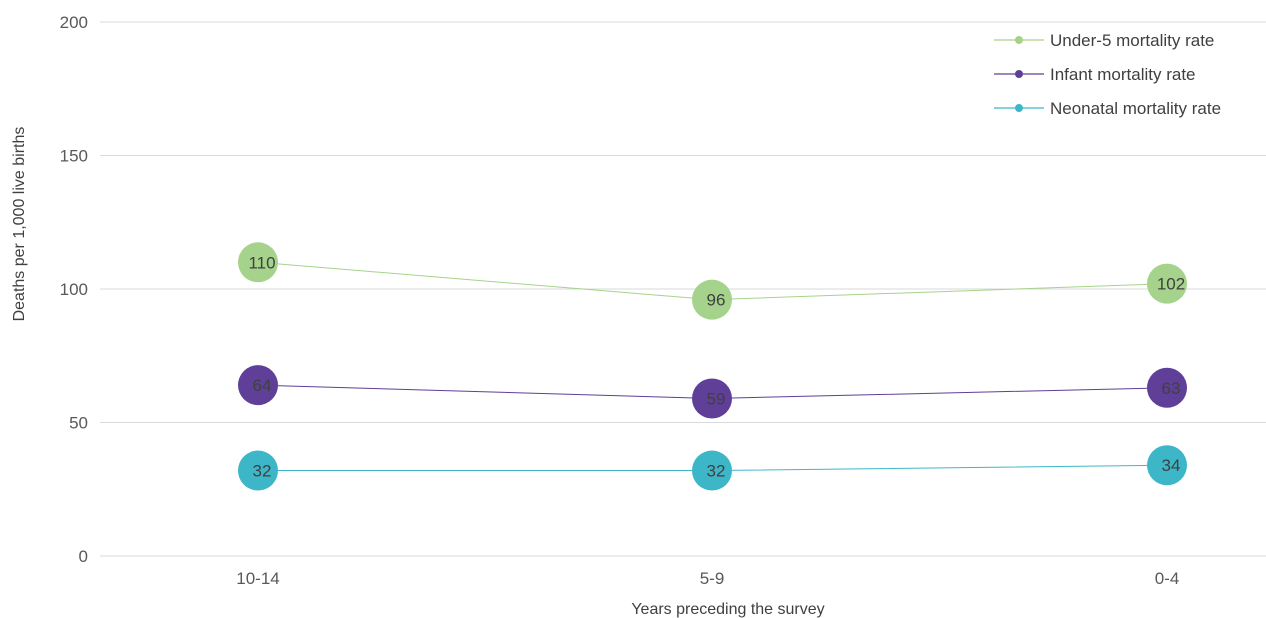 This screenshot has width=1266, height=618. Describe the element at coordinates (727, 609) in the screenshot. I see `x-axis-title: Years preceding the survey` at that location.